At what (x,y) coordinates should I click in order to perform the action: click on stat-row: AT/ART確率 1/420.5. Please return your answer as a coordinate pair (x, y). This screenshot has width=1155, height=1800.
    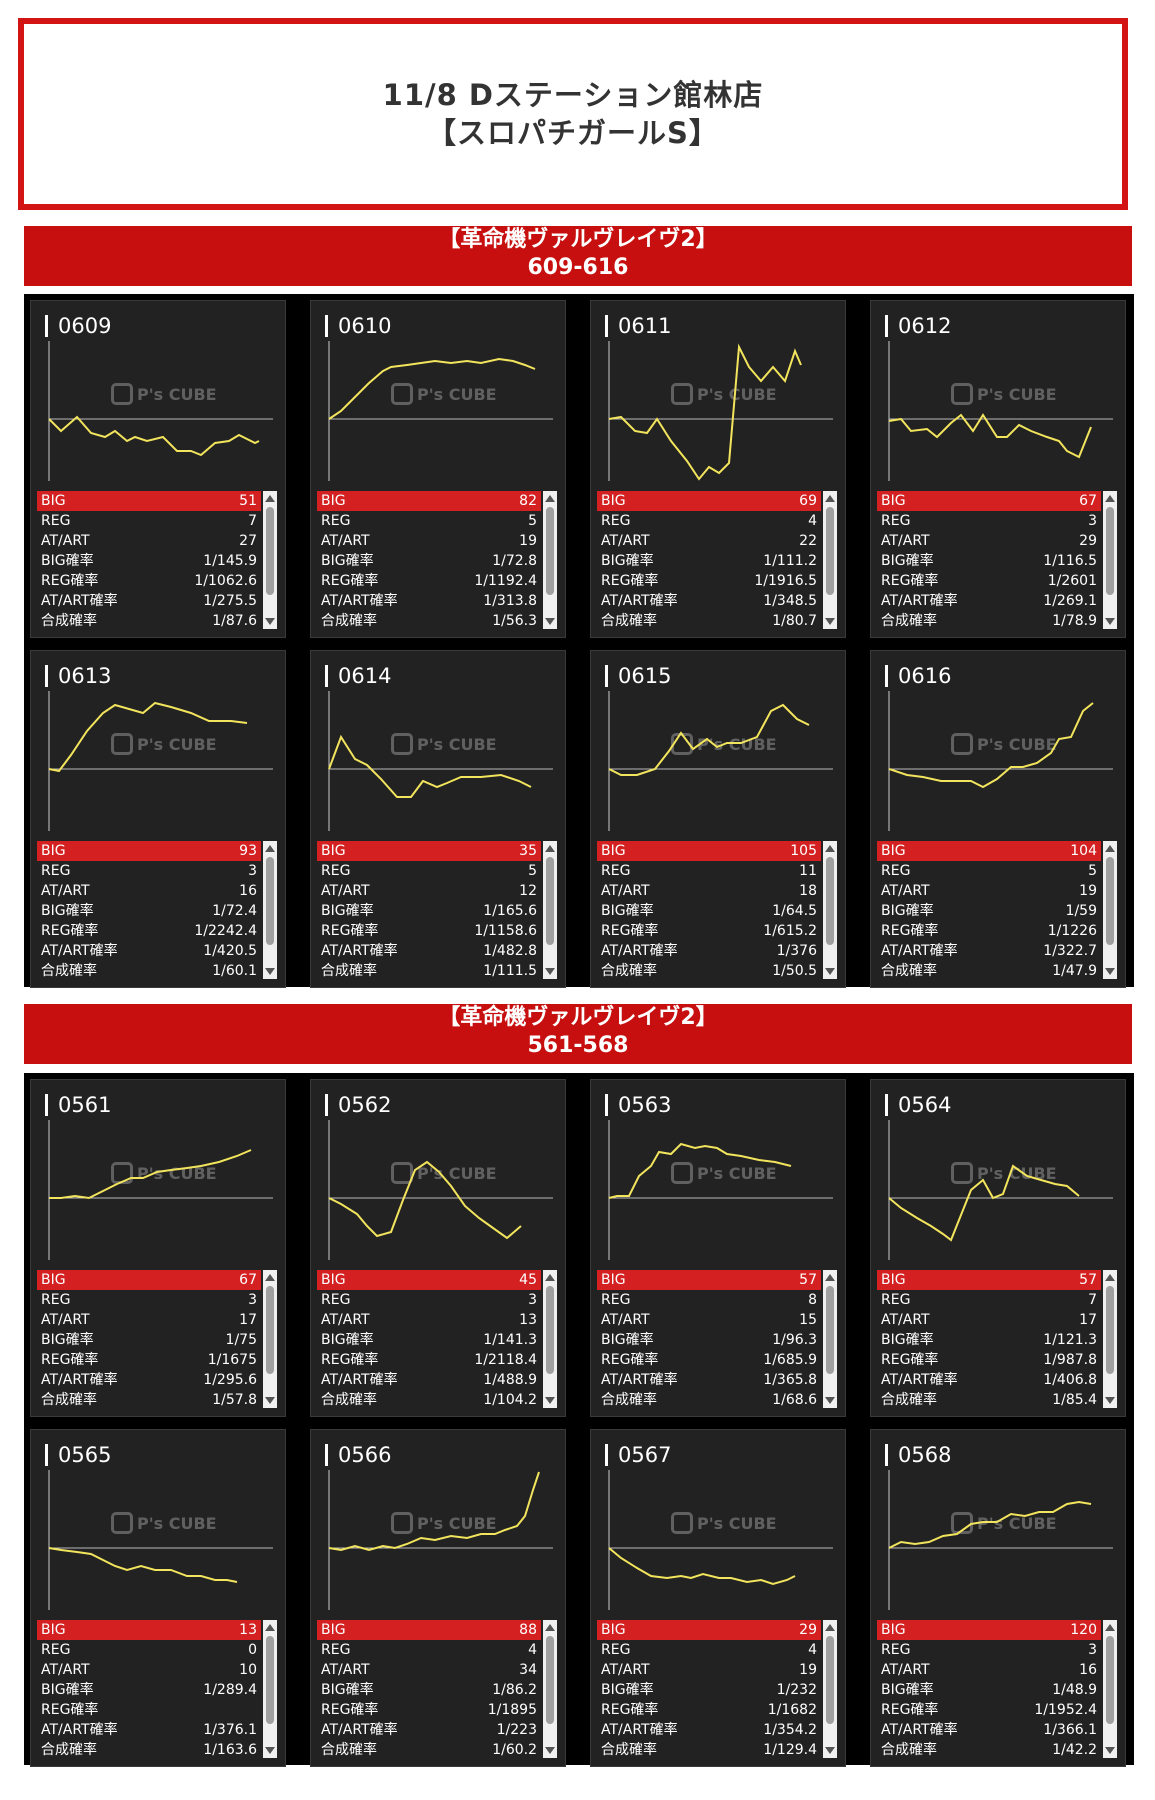
    Looking at the image, I should click on (149, 951).